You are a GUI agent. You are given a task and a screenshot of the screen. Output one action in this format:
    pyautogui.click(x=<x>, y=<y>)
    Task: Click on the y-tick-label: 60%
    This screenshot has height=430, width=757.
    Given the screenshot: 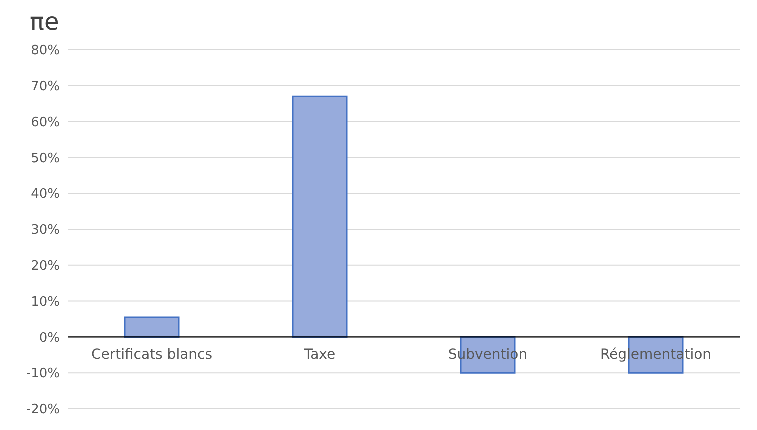 What is the action you would take?
    pyautogui.click(x=45, y=122)
    